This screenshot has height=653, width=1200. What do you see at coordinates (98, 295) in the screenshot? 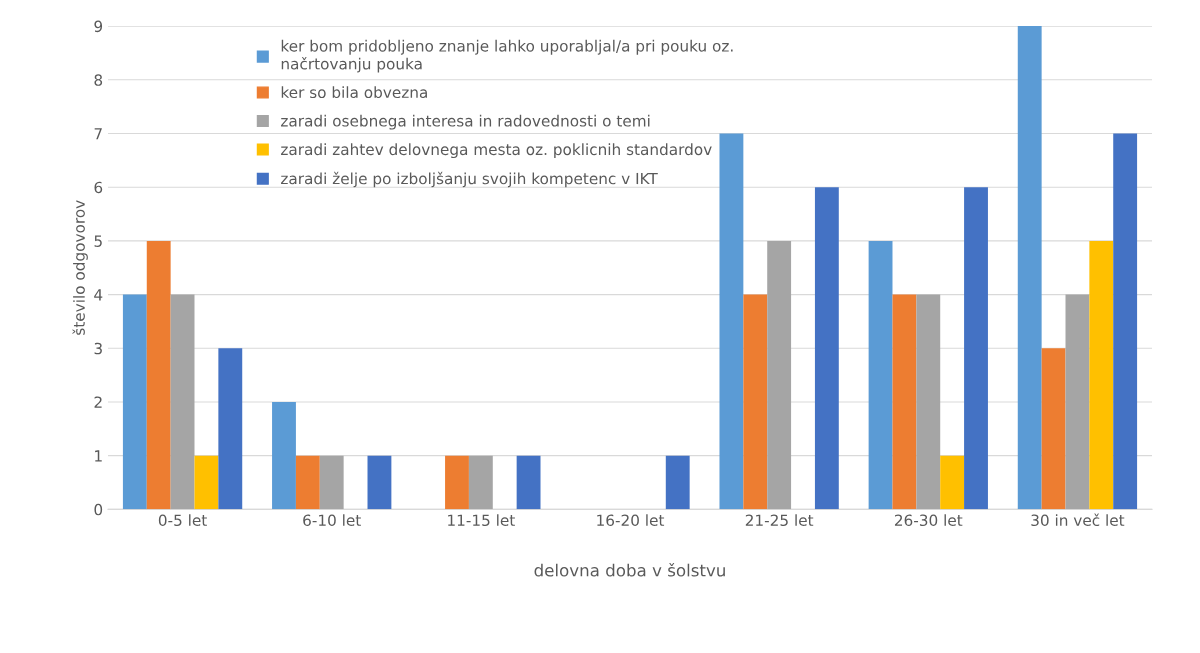
I see `y-tick-label: 4` at bounding box center [98, 295].